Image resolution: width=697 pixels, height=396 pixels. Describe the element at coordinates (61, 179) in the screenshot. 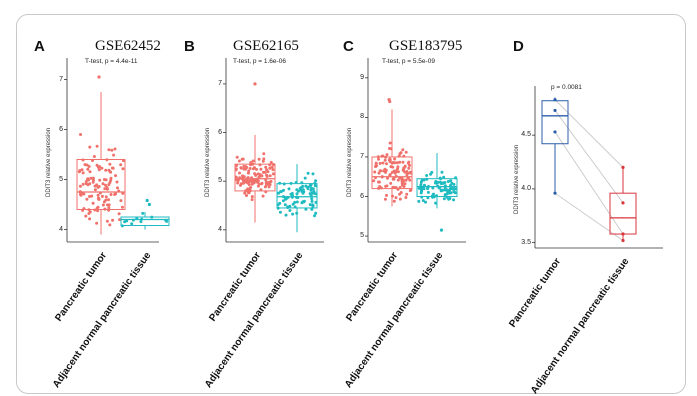

I see `y-tick-label: 5` at that location.